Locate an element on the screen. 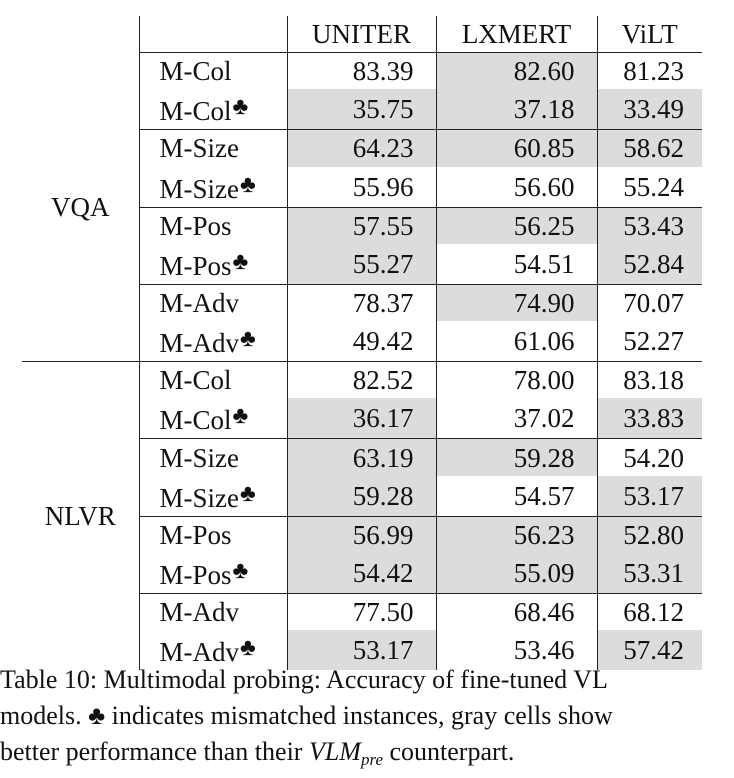  table-cell: 81.23 is located at coordinates (653, 71).